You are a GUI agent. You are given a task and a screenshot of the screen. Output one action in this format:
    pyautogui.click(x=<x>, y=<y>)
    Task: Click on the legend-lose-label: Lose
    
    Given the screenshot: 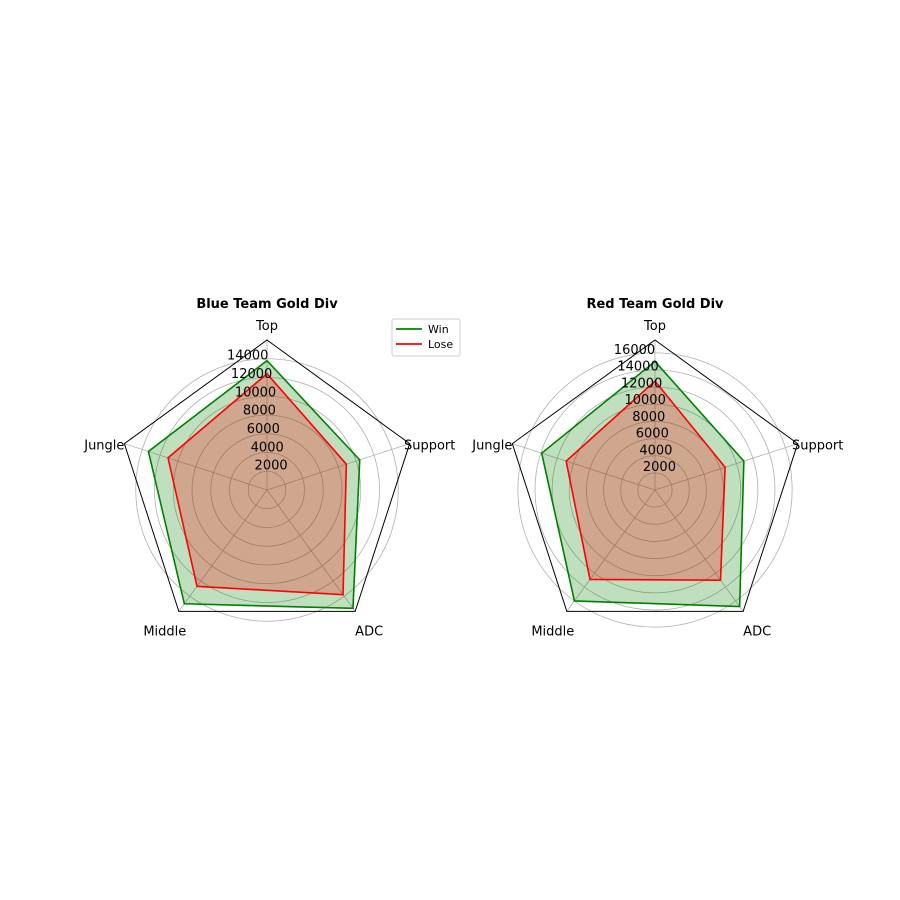 What is the action you would take?
    pyautogui.click(x=440, y=344)
    